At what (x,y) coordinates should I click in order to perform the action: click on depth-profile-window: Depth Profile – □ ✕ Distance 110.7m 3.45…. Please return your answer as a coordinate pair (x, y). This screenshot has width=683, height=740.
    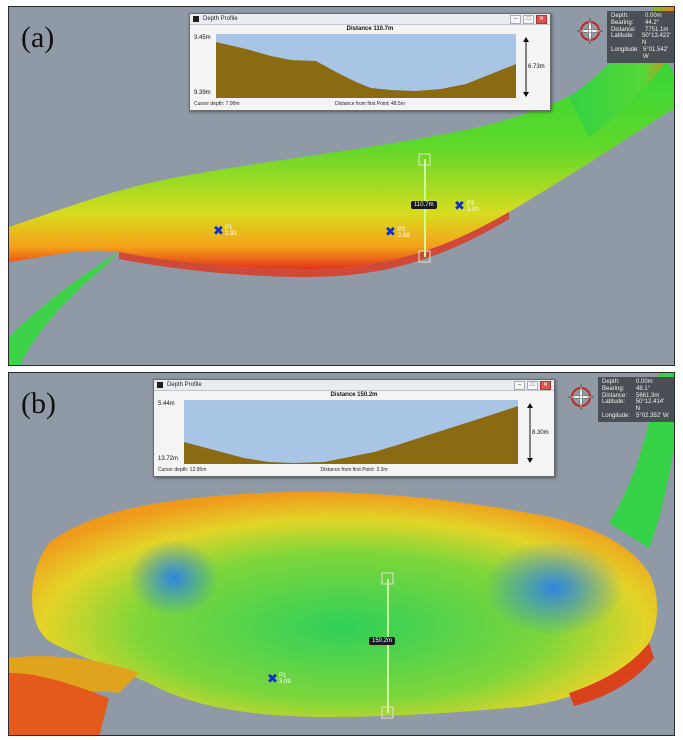
    Looking at the image, I should click on (370, 62).